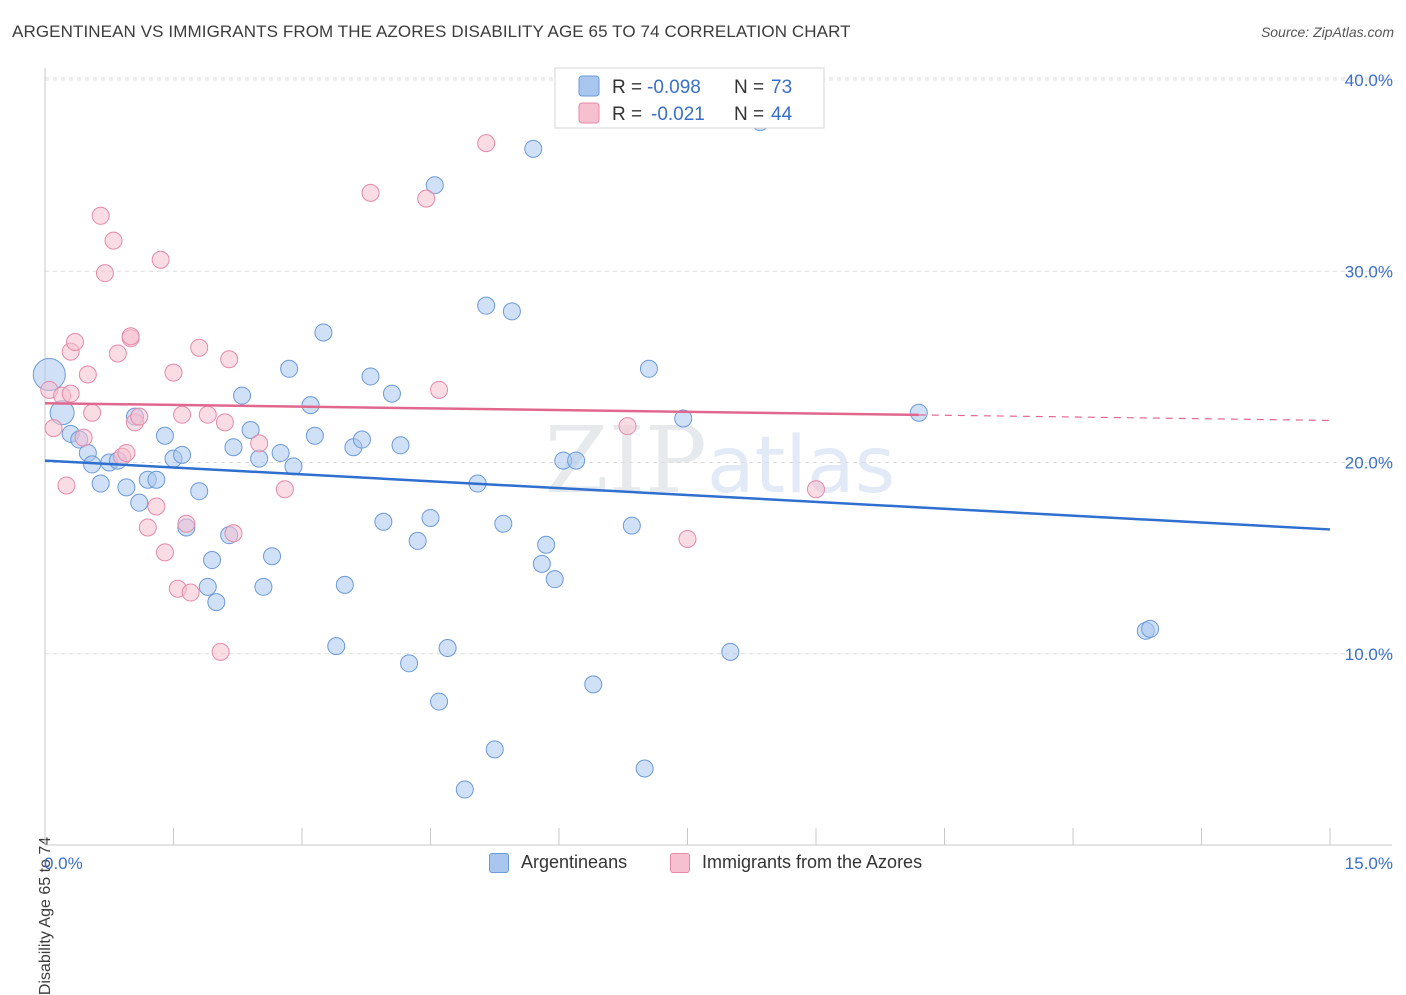  I want to click on legend-label-azores: Immigrants from the Azores, so click(812, 862).